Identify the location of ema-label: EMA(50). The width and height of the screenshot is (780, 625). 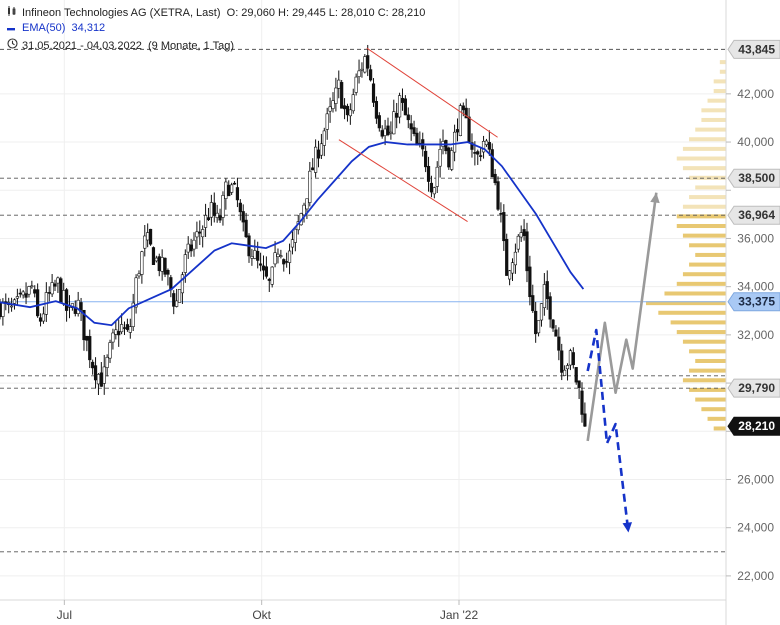
(44, 28).